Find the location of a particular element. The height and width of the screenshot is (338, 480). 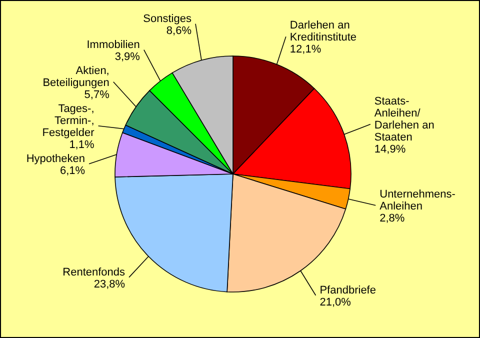

slice-label: Immobilien is located at coordinates (113, 44).